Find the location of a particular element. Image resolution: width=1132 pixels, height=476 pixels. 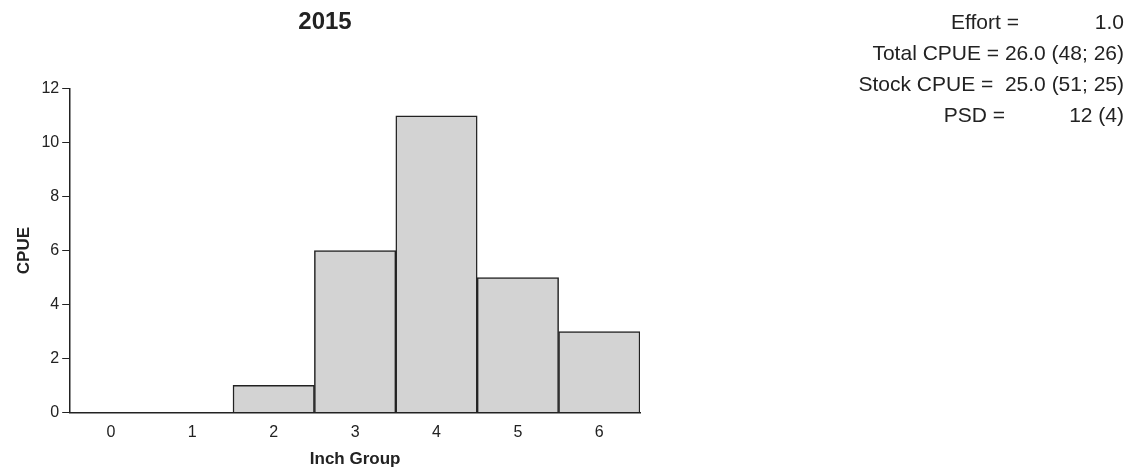

y-tick-label: 0 is located at coordinates (55, 411).